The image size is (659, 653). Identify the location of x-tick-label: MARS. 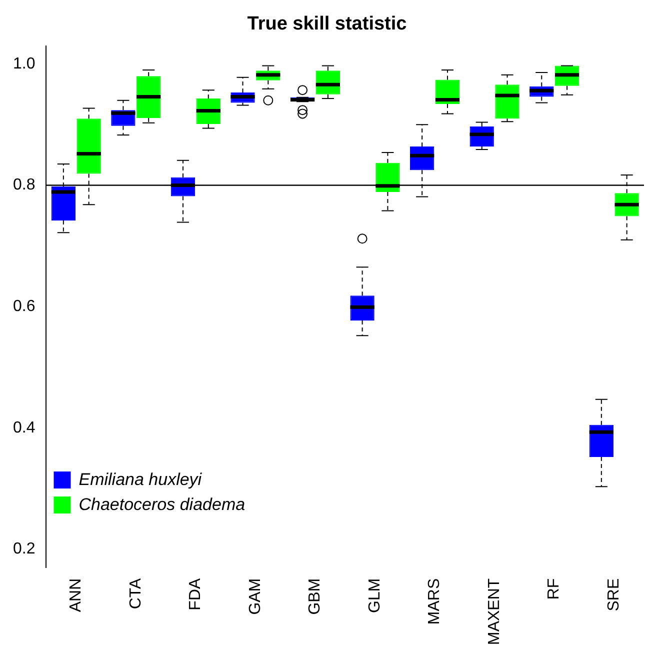
(435, 601).